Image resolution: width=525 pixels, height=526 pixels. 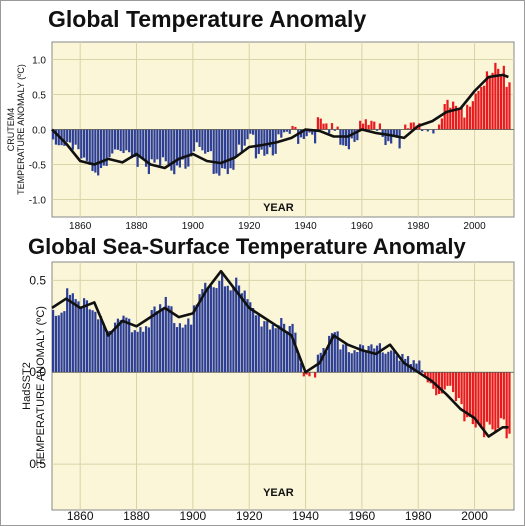 I want to click on y-tick-label: -0.5, so click(x=38, y=166).